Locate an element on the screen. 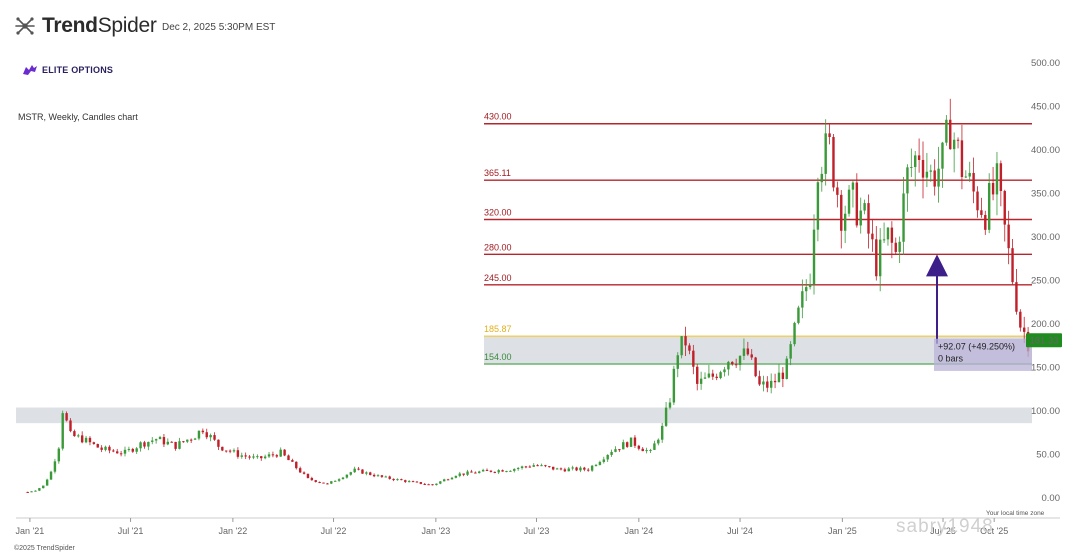  level-label-365.11: 365.11 is located at coordinates (497, 173).